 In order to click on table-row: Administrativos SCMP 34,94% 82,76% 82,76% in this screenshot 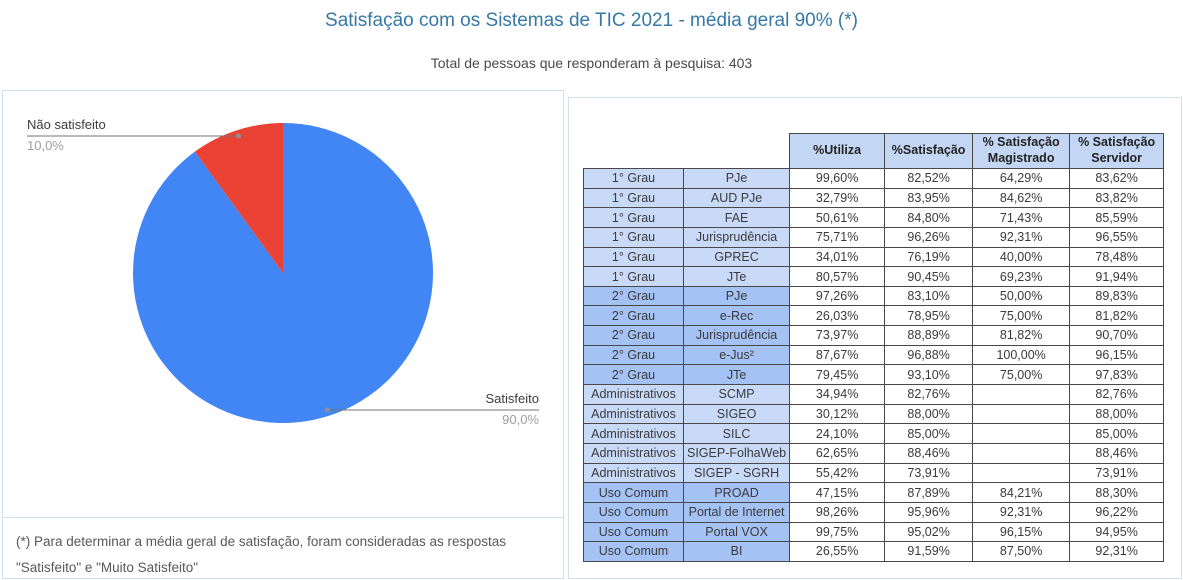, I will do `click(874, 394)`.